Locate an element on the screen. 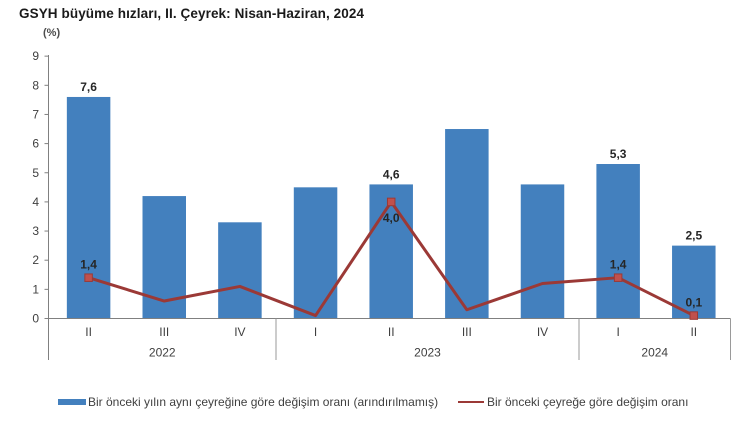  y-tick-label: 5 is located at coordinates (35, 173).